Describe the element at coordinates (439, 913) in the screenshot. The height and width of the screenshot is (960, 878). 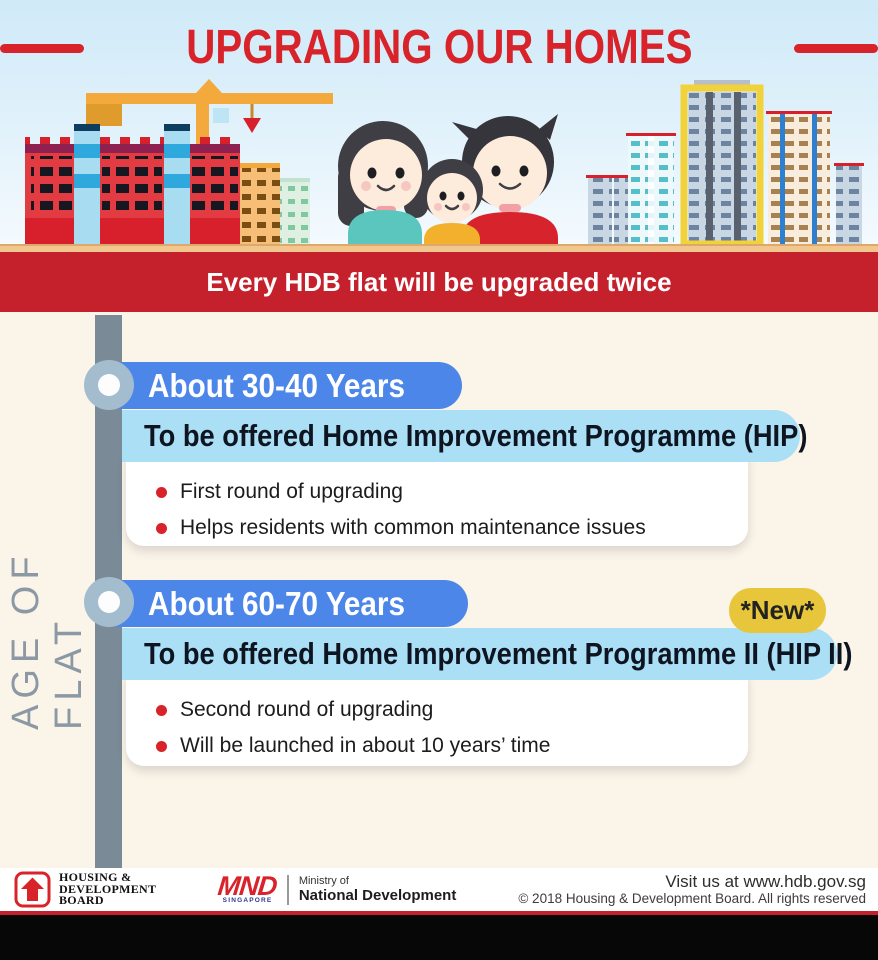
I see `footer-red-line` at that location.